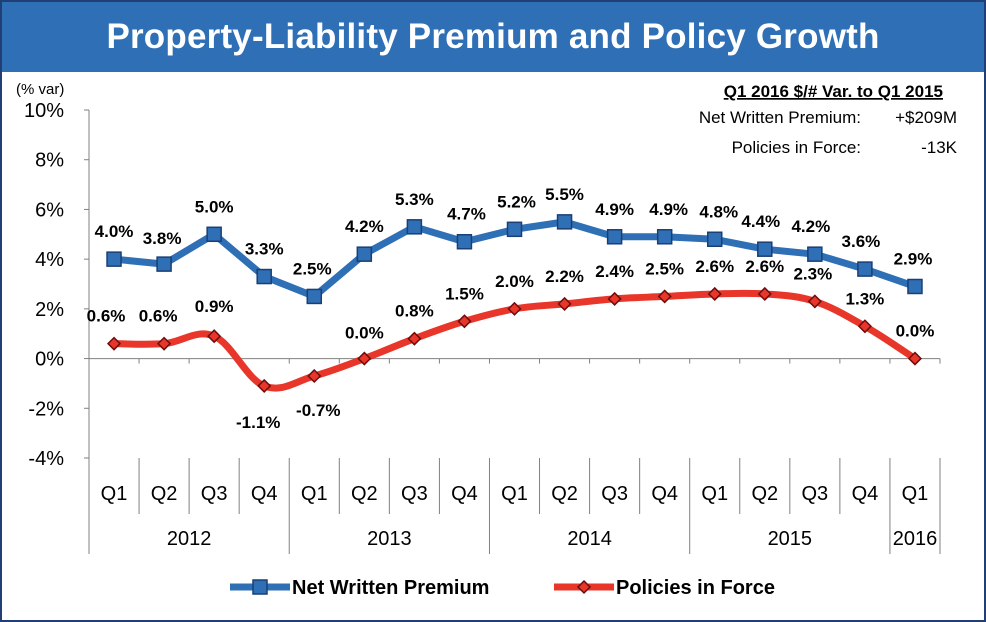 Image resolution: width=986 pixels, height=622 pixels. I want to click on summary-row-value: -13K, so click(939, 147).